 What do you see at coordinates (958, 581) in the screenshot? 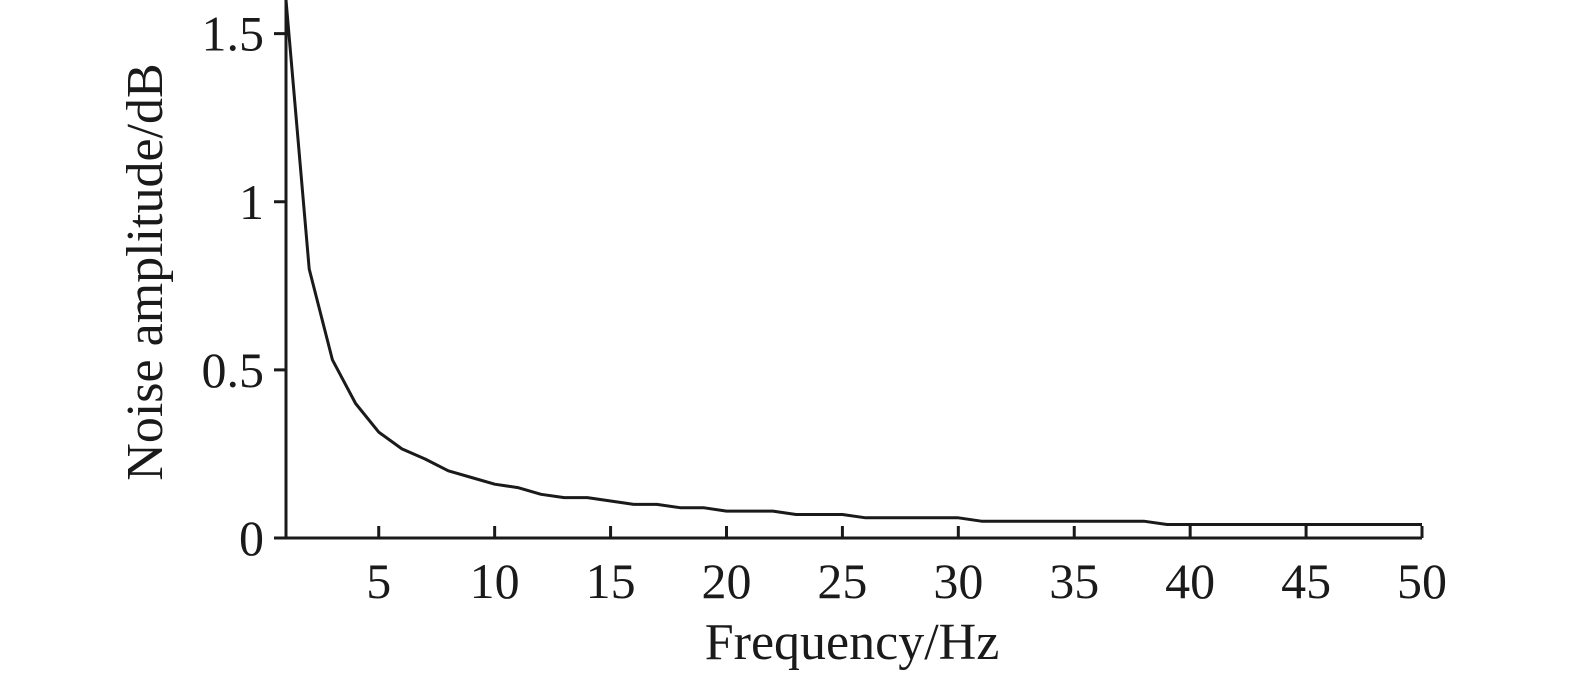
I see `x-tick-label: 30` at bounding box center [958, 581].